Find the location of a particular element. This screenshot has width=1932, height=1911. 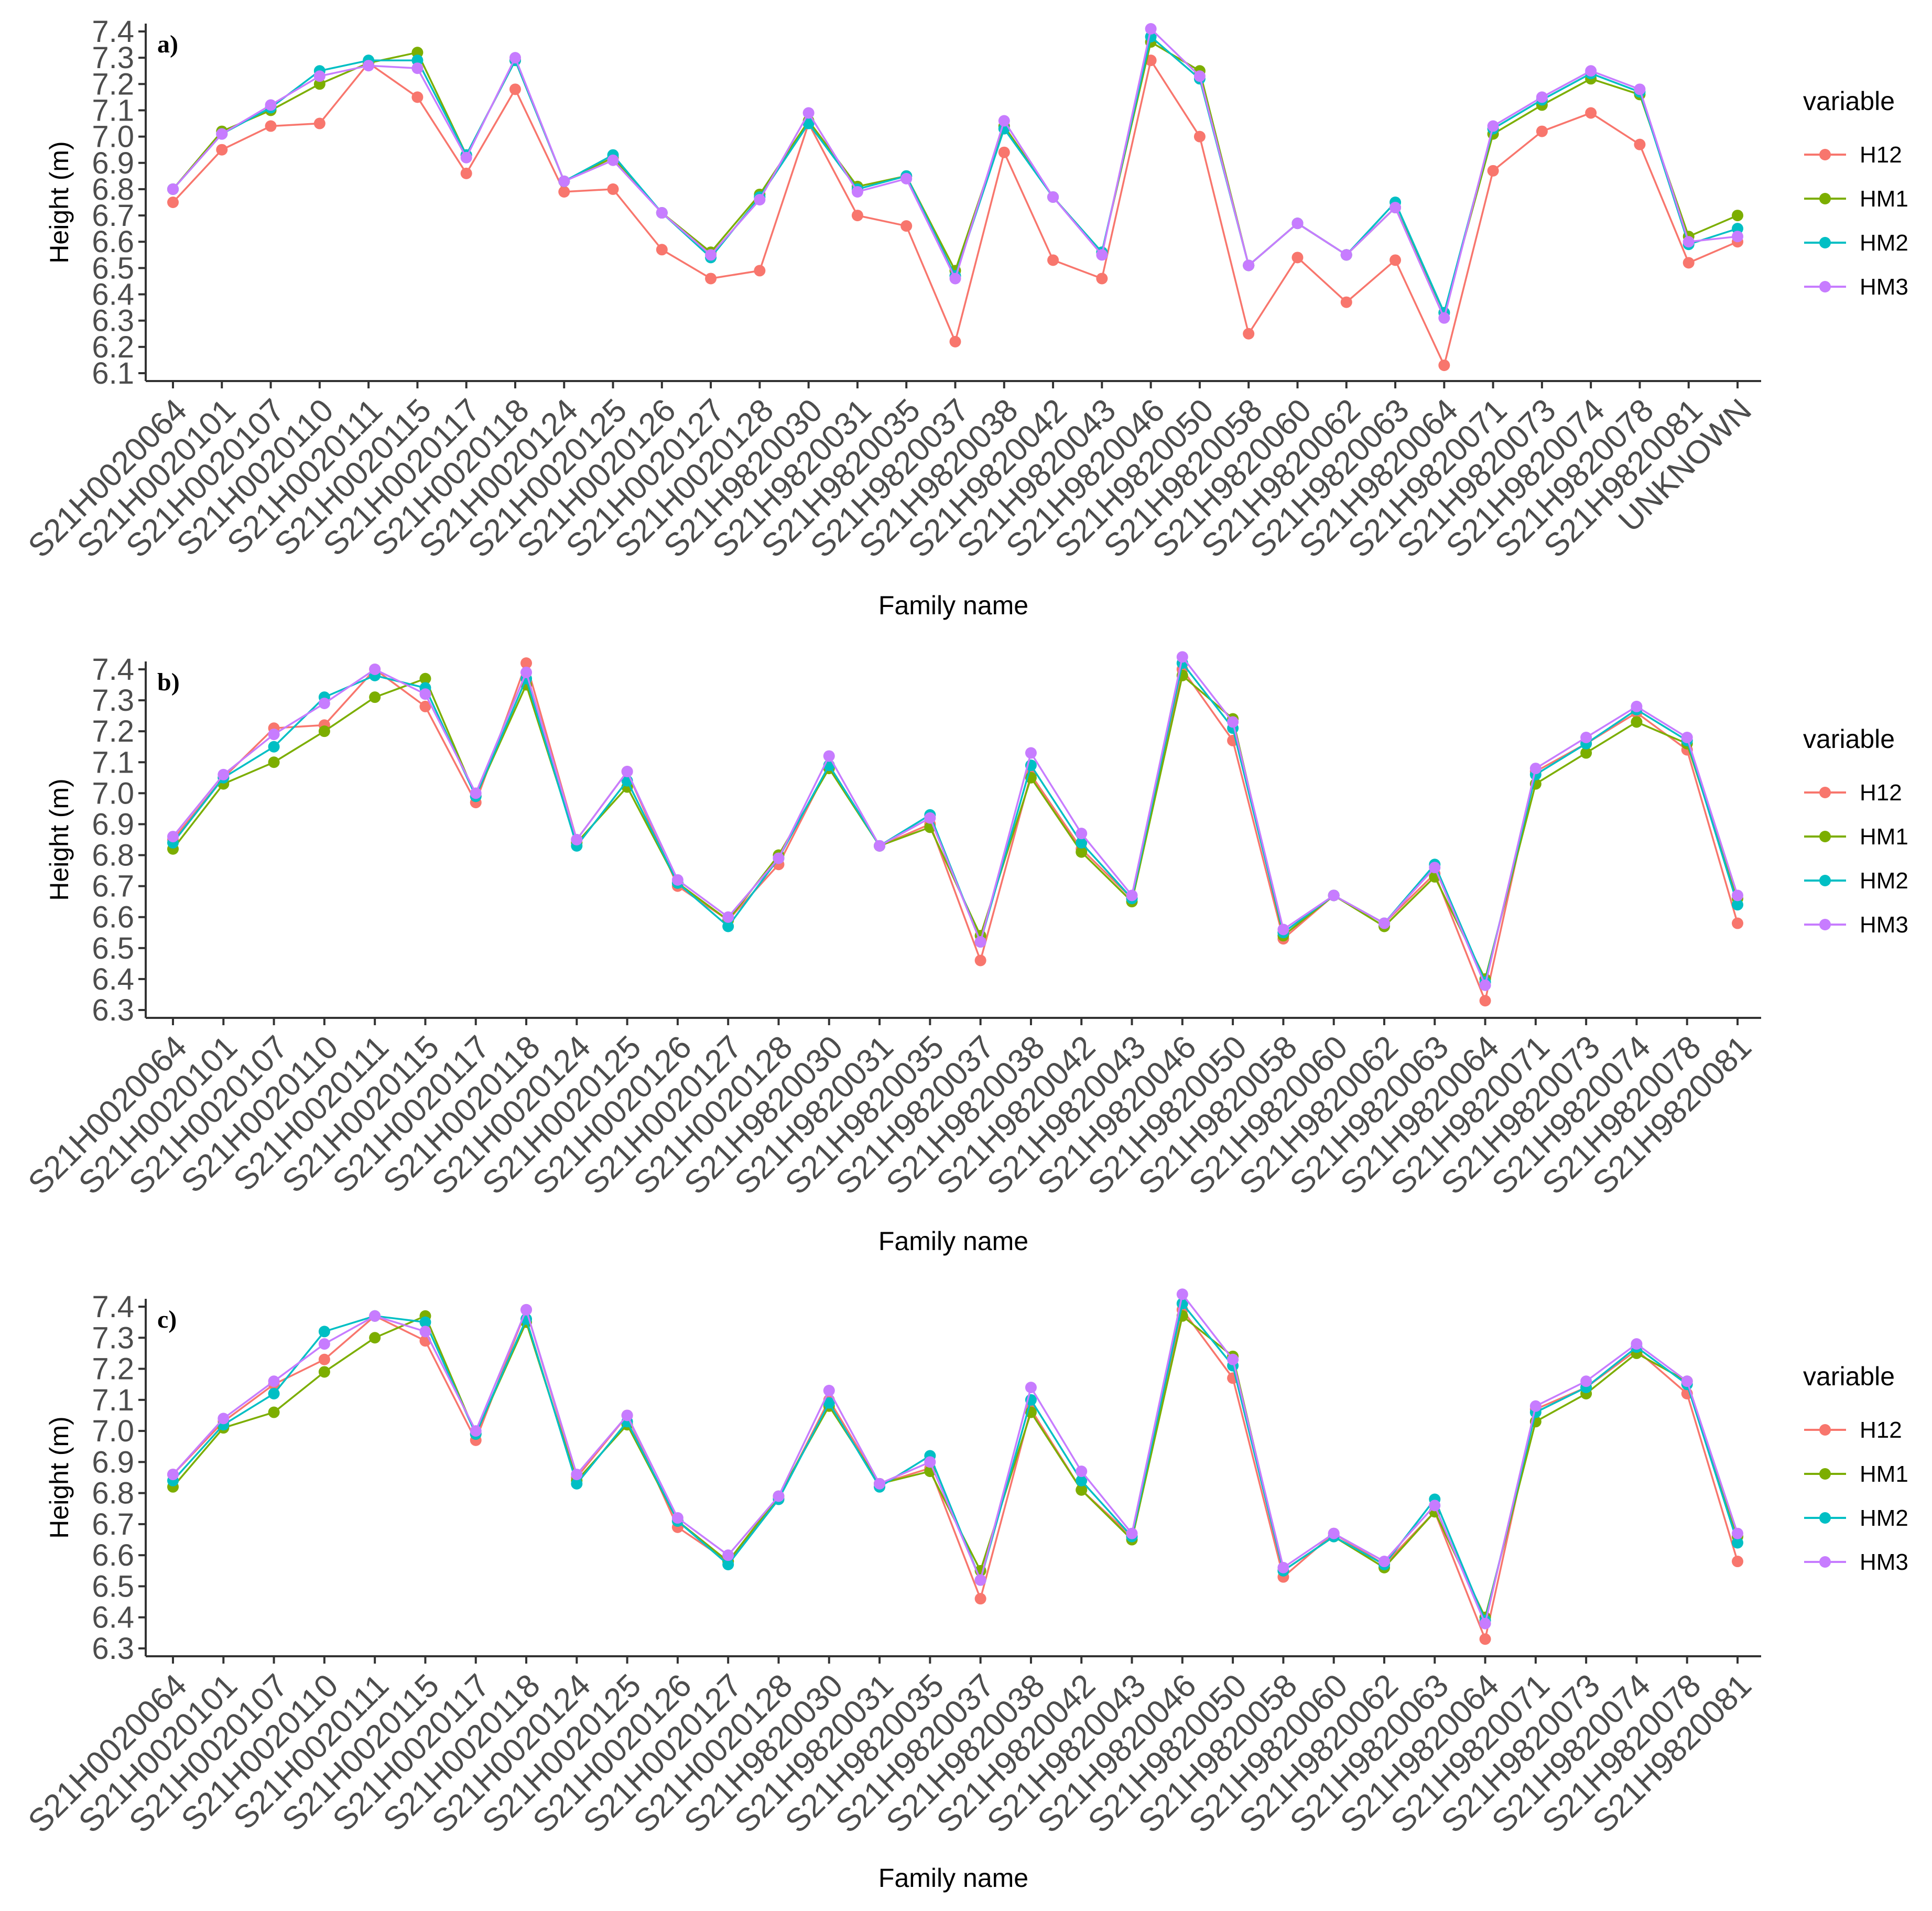

legend-label-HM1: HM1 is located at coordinates (1884, 837).